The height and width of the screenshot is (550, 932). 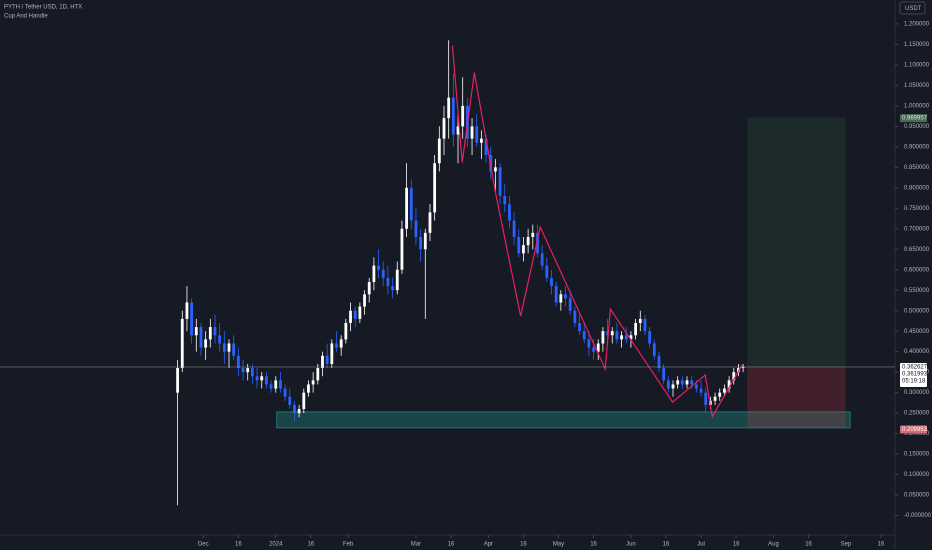 What do you see at coordinates (917, 147) in the screenshot?
I see `y-tick-label: 0.900000` at bounding box center [917, 147].